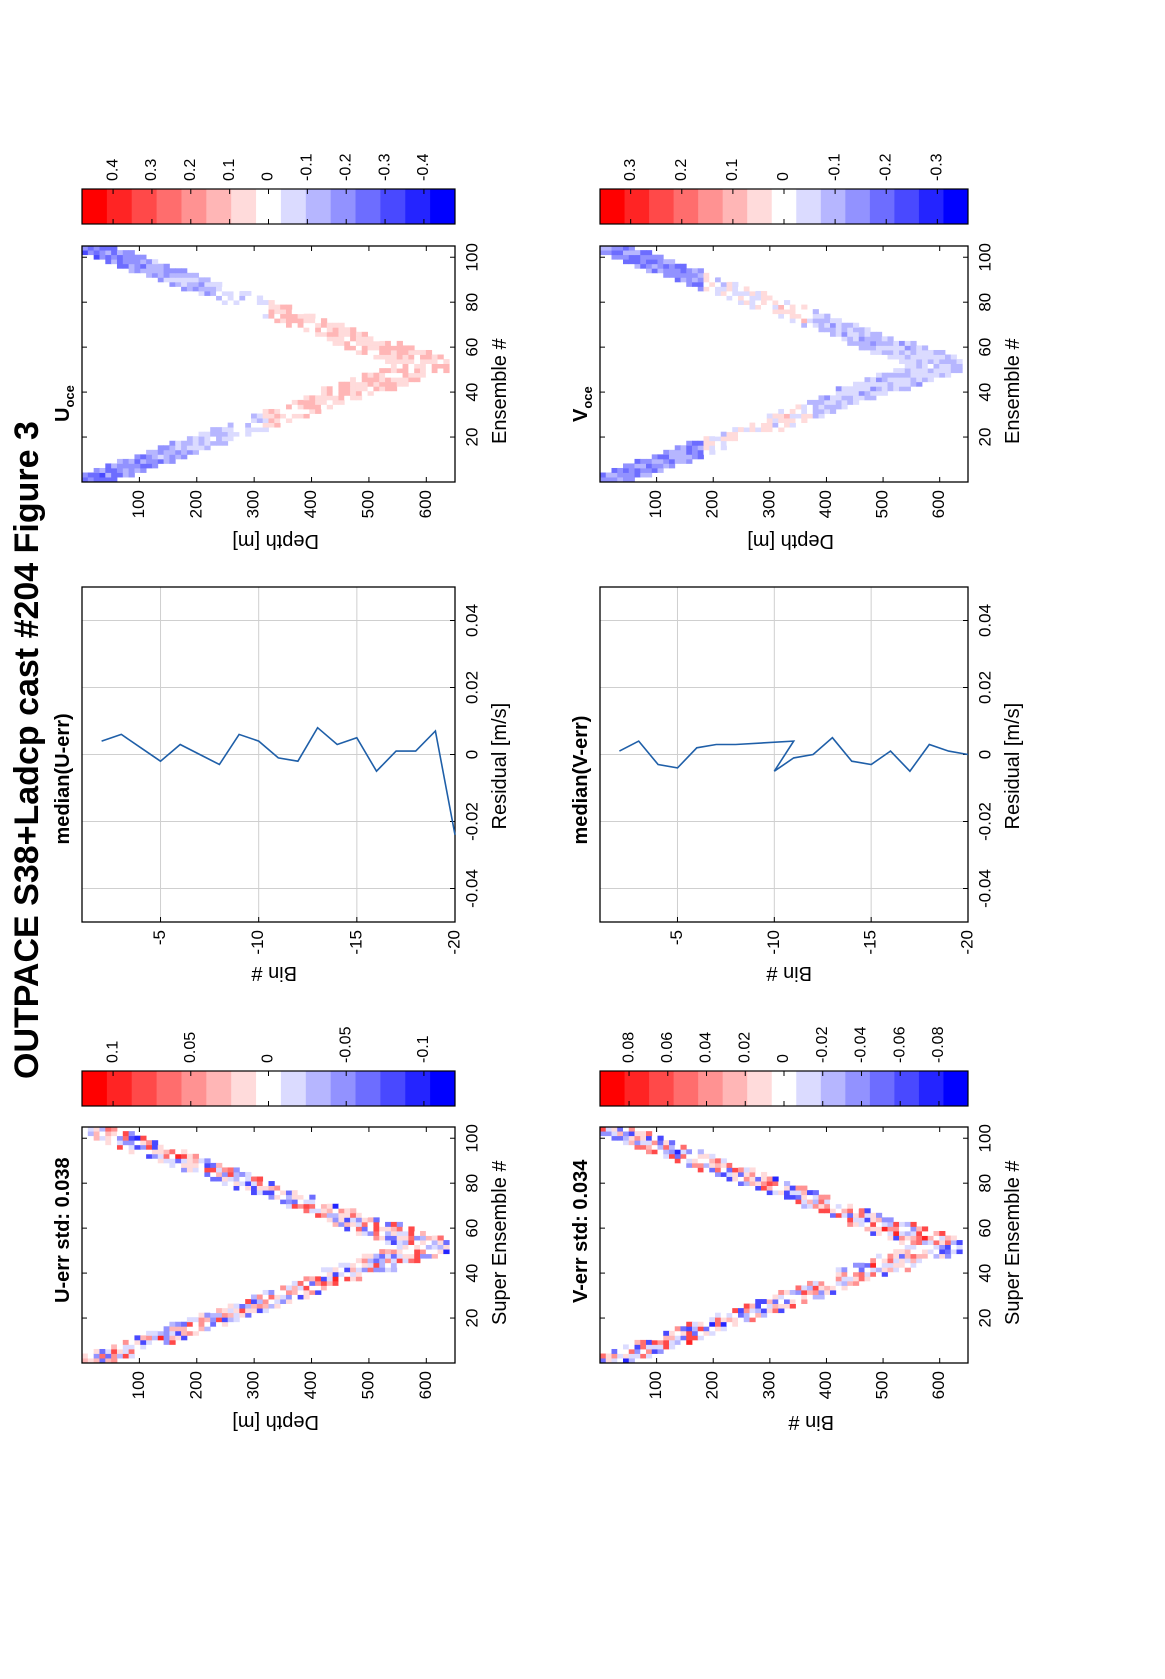 The height and width of the screenshot is (1679, 1165). What do you see at coordinates (253, 504) in the screenshot?
I see `y-tick-label: 300` at bounding box center [253, 504].